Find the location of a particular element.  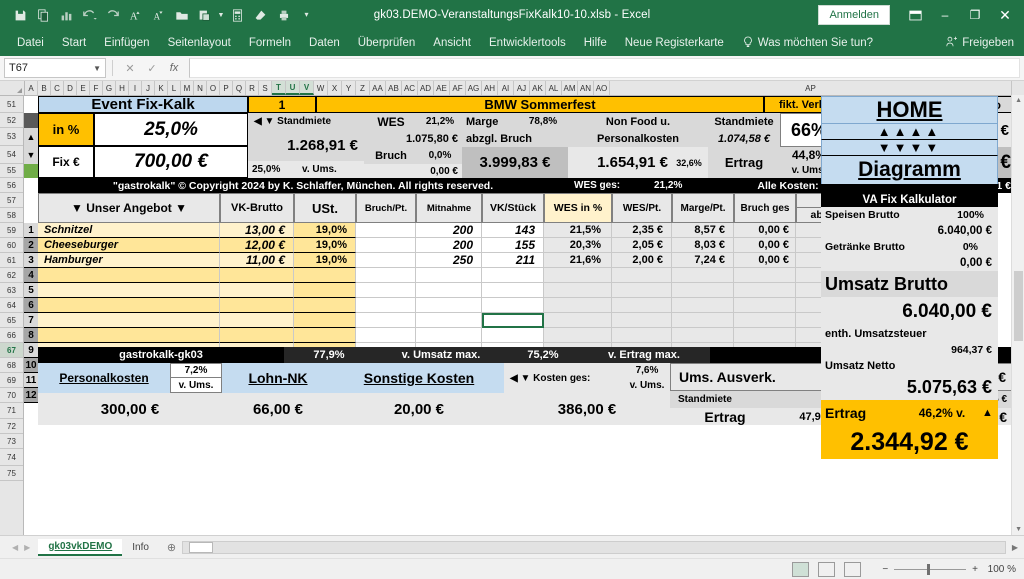

row-header-65: 65 is located at coordinates (11, 320).